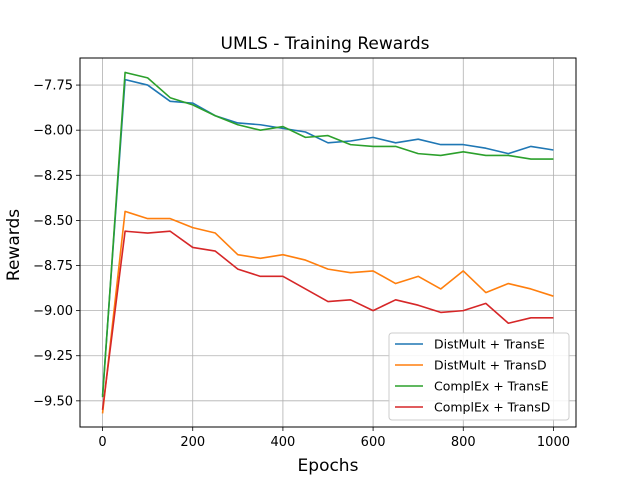 This screenshot has height=480, width=640. I want to click on x-tick-label: 200, so click(192, 442).